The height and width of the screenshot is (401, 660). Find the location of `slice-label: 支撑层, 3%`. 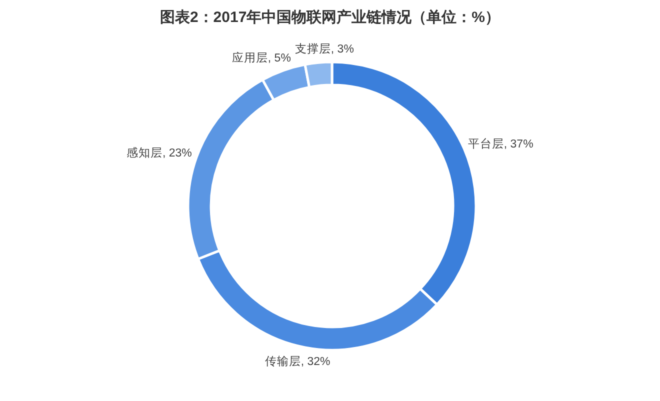

slice-label: 支撑层, 3% is located at coordinates (324, 49).